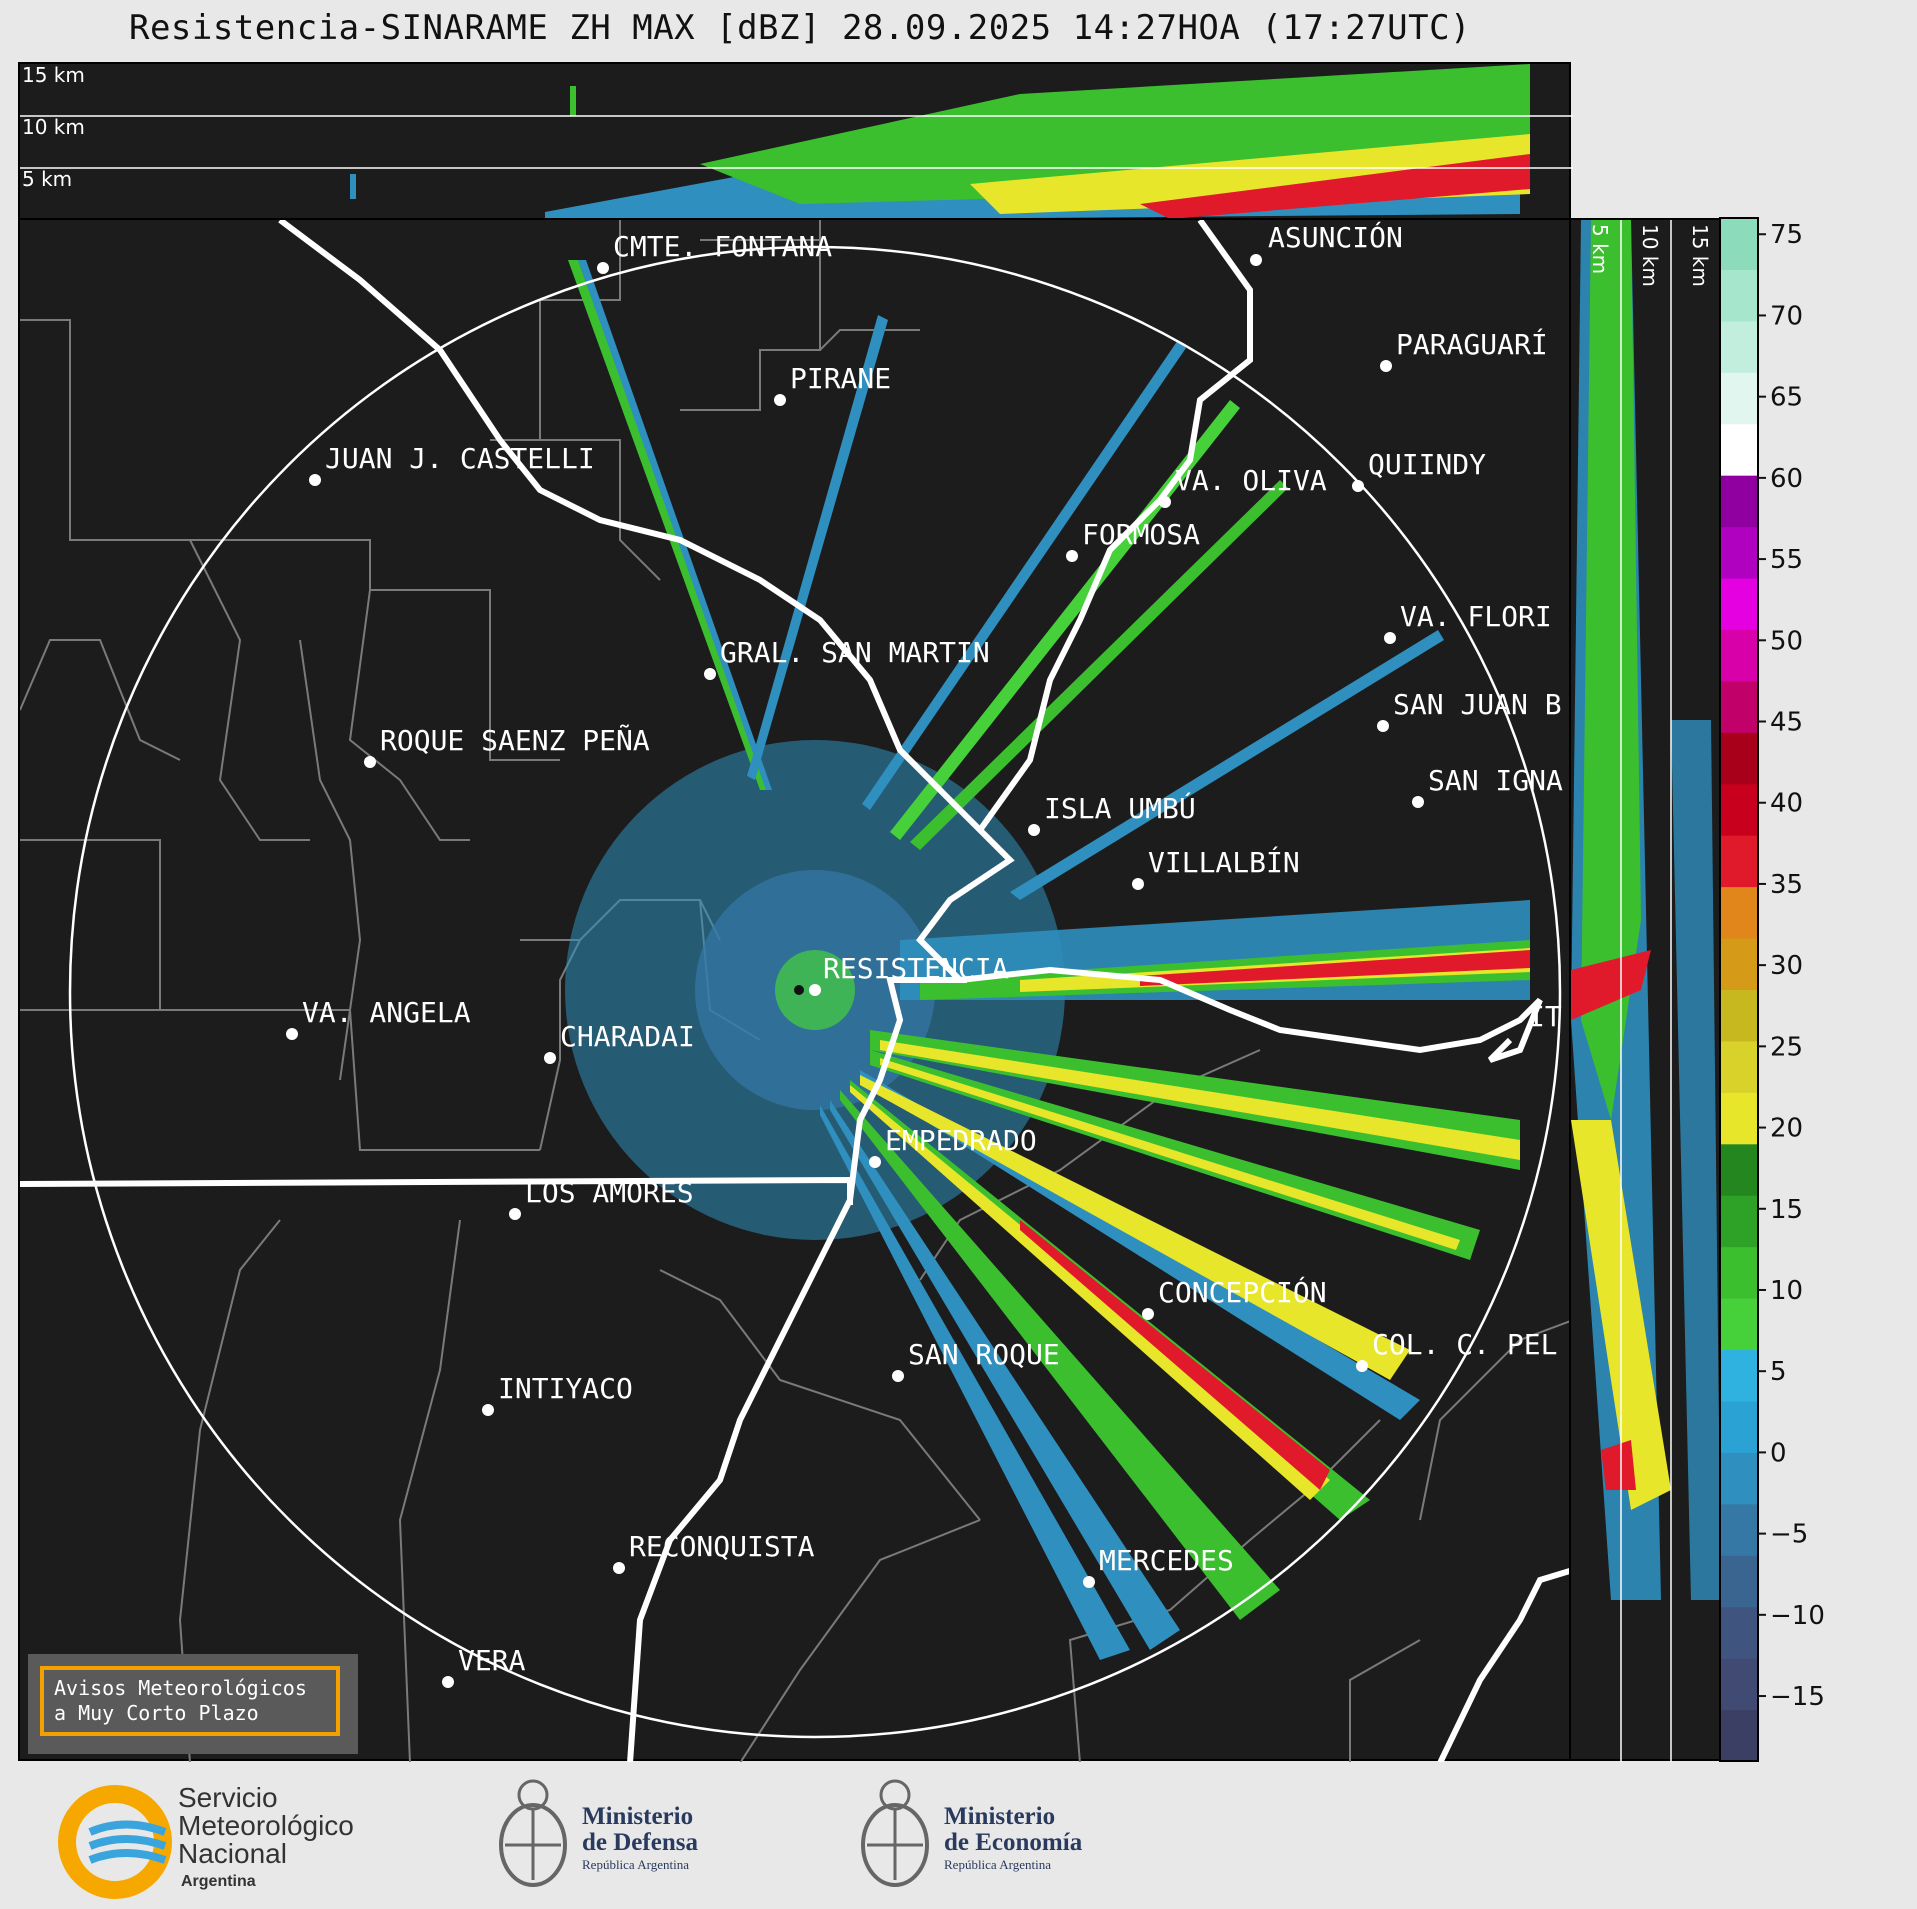 Image resolution: width=1917 pixels, height=1909 pixels. Describe the element at coordinates (515, 740) in the screenshot. I see `city-label: ROQUE SAENZ PEÑA` at that location.